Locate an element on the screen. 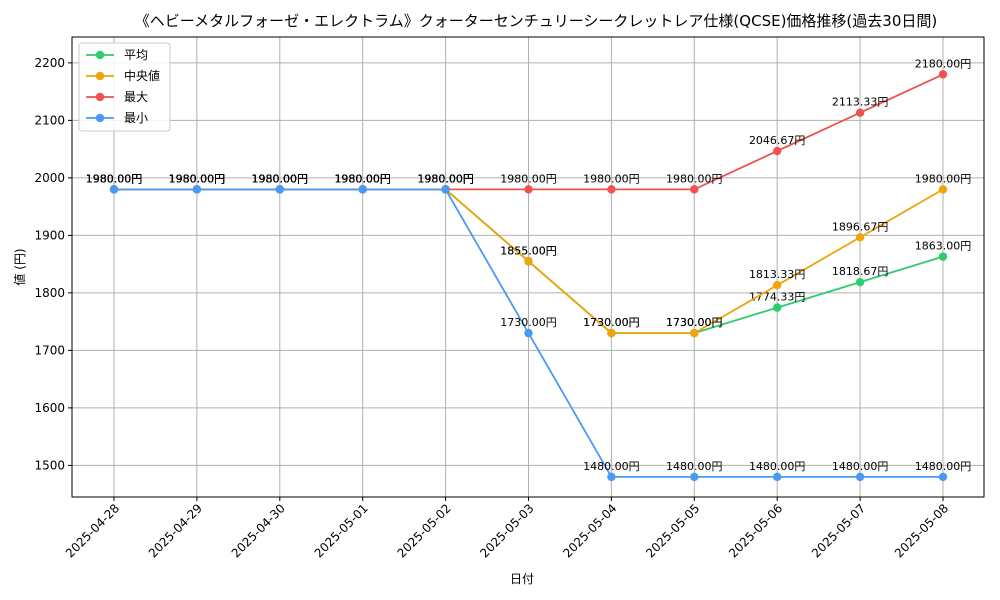 Image resolution: width=1000 pixels, height=600 pixels. data-label: 1855.00円 is located at coordinates (528, 250).